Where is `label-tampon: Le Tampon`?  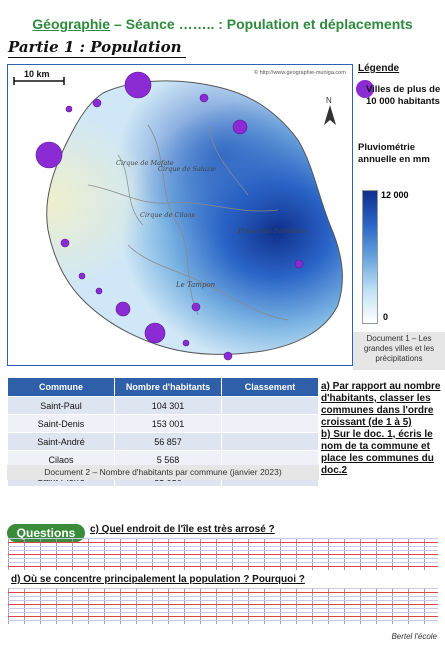 label-tampon: Le Tampon is located at coordinates (195, 285).